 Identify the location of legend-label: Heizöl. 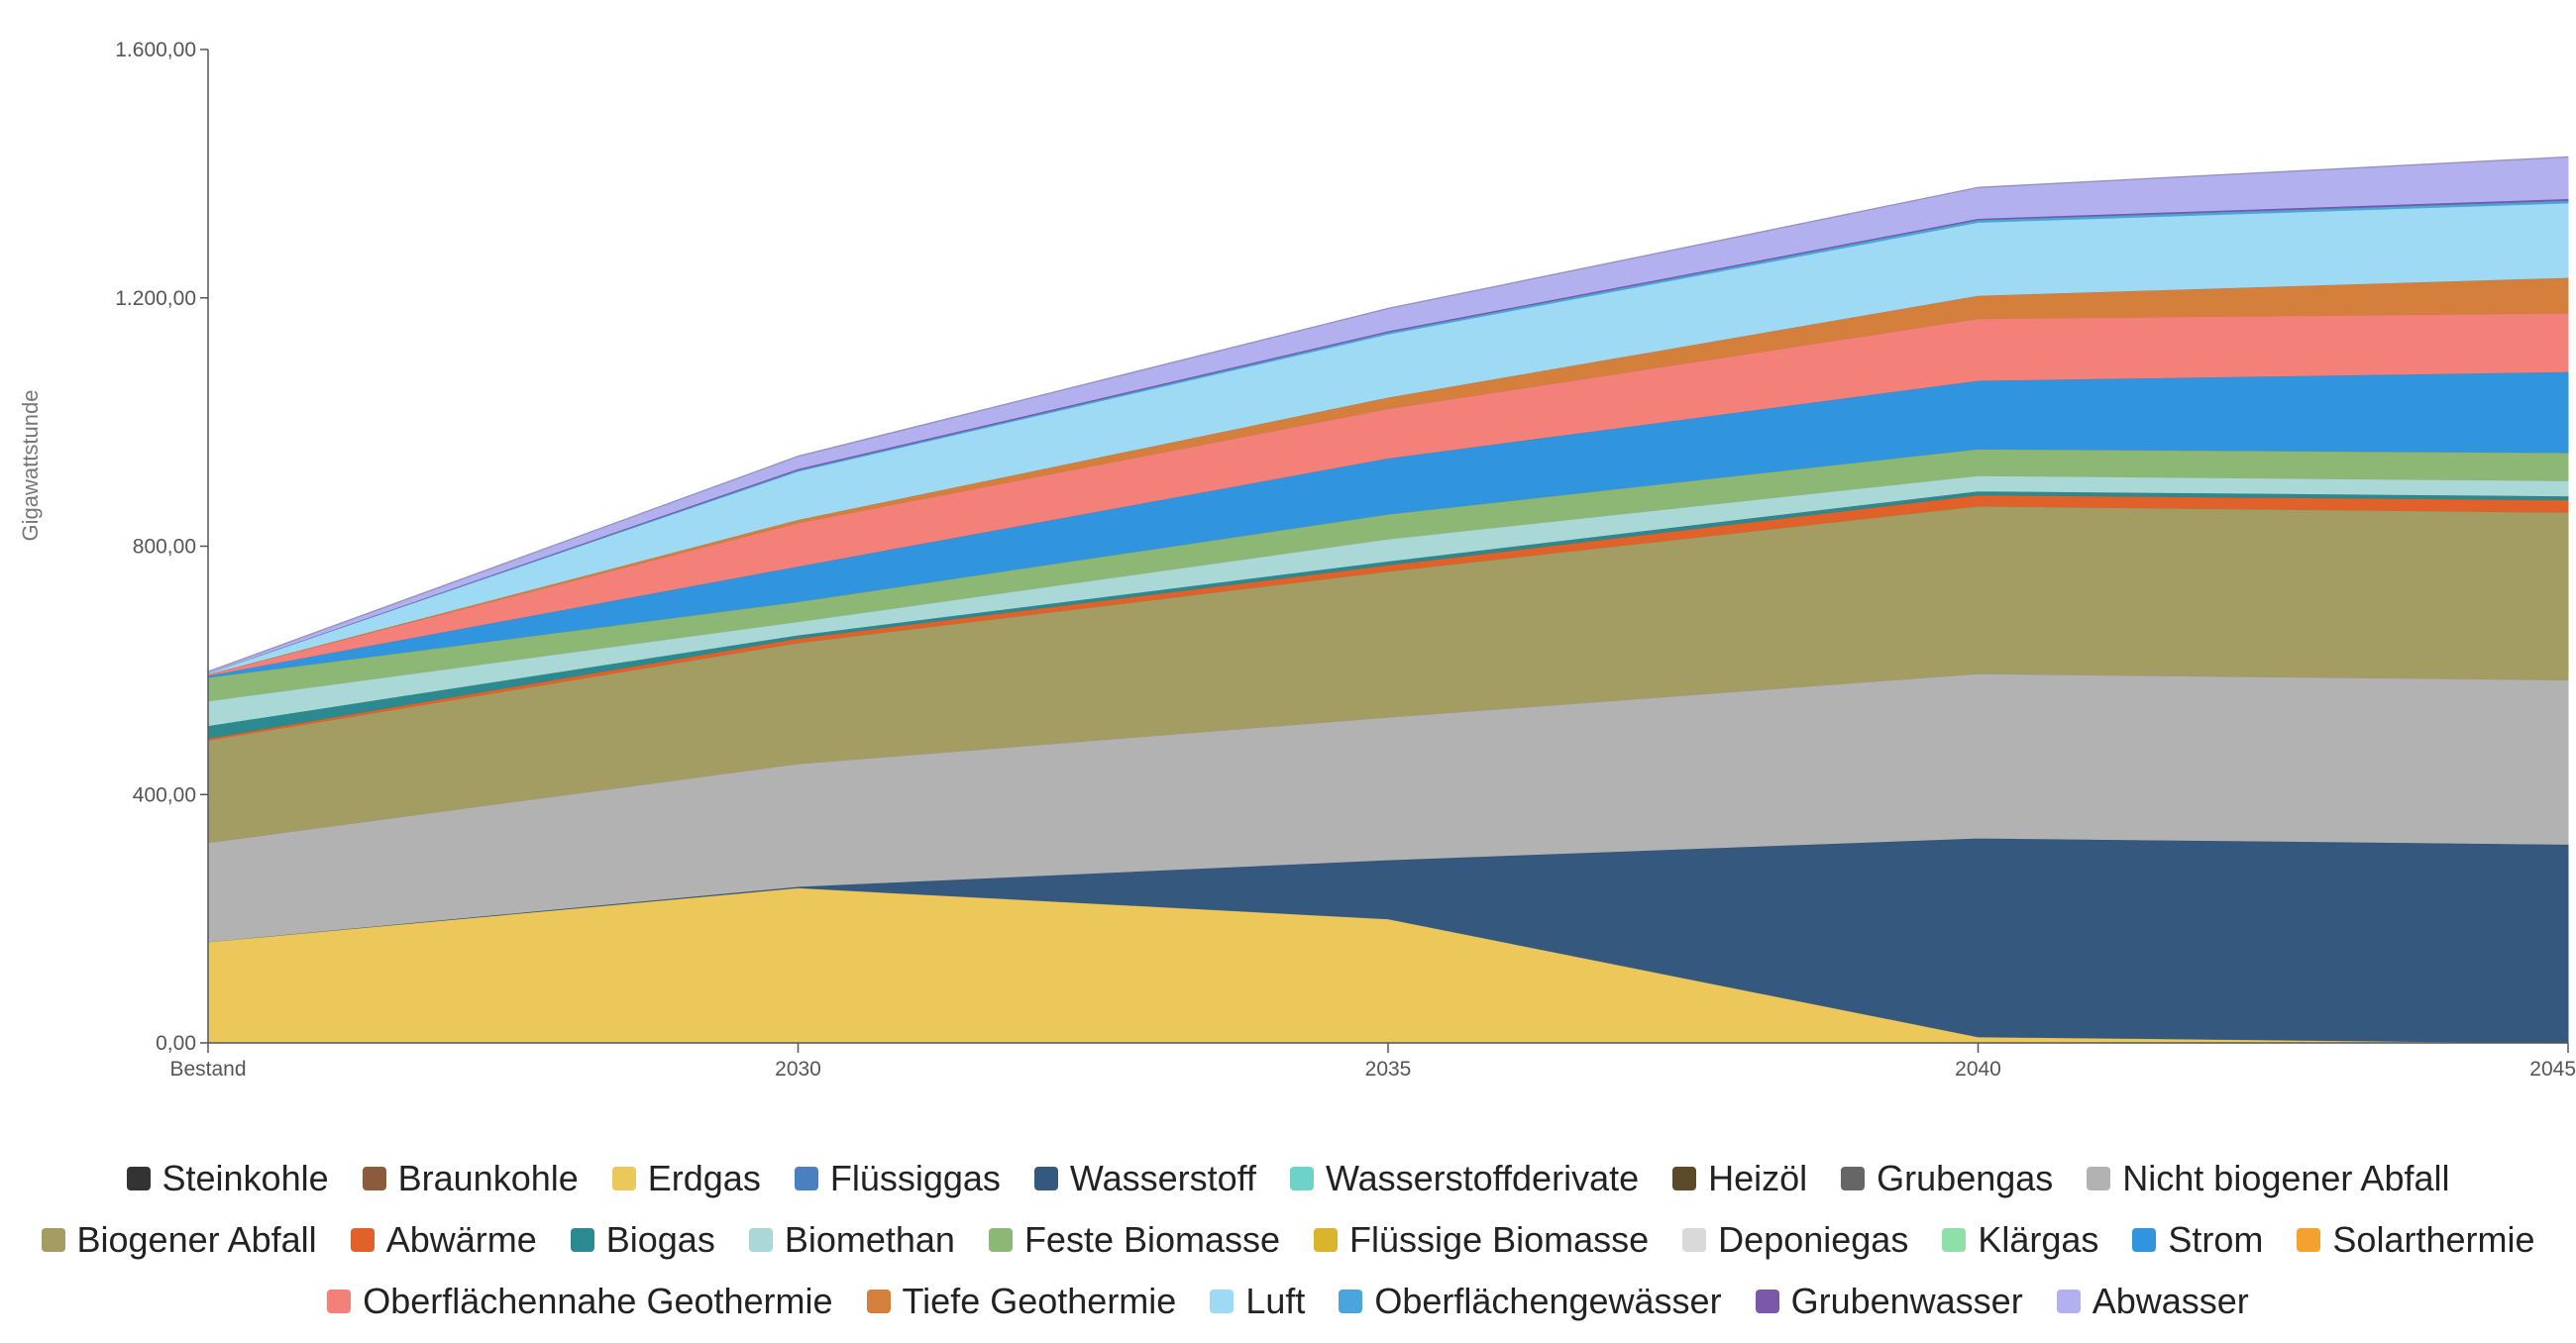
(1758, 1178).